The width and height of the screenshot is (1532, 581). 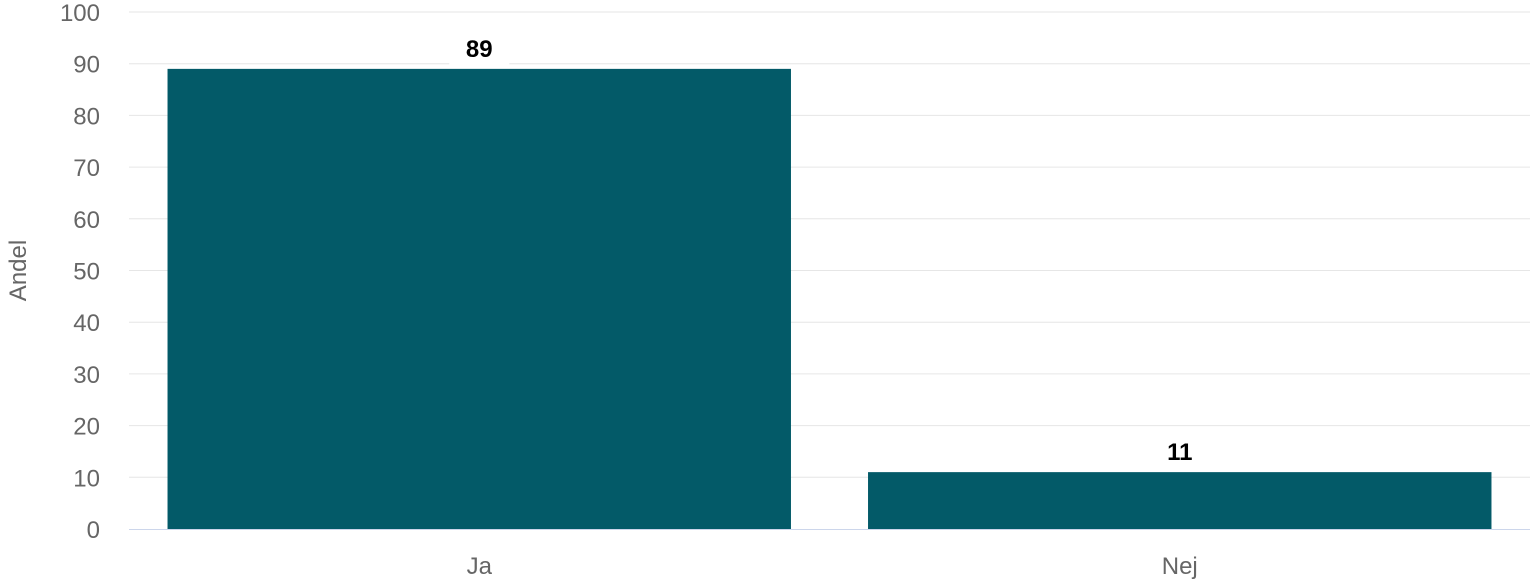 What do you see at coordinates (1180, 566) in the screenshot?
I see `x-tick-label: Nej` at bounding box center [1180, 566].